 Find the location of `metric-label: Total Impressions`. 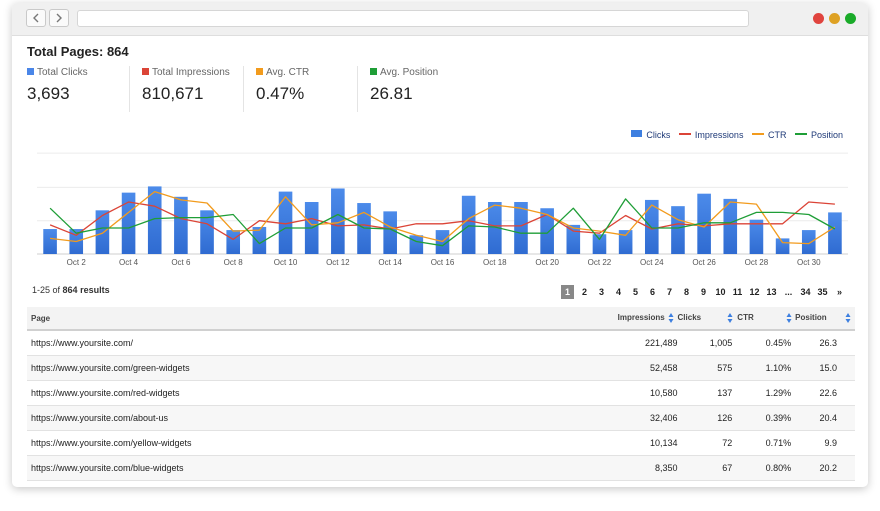

metric-label: Total Impressions is located at coordinates (191, 72).